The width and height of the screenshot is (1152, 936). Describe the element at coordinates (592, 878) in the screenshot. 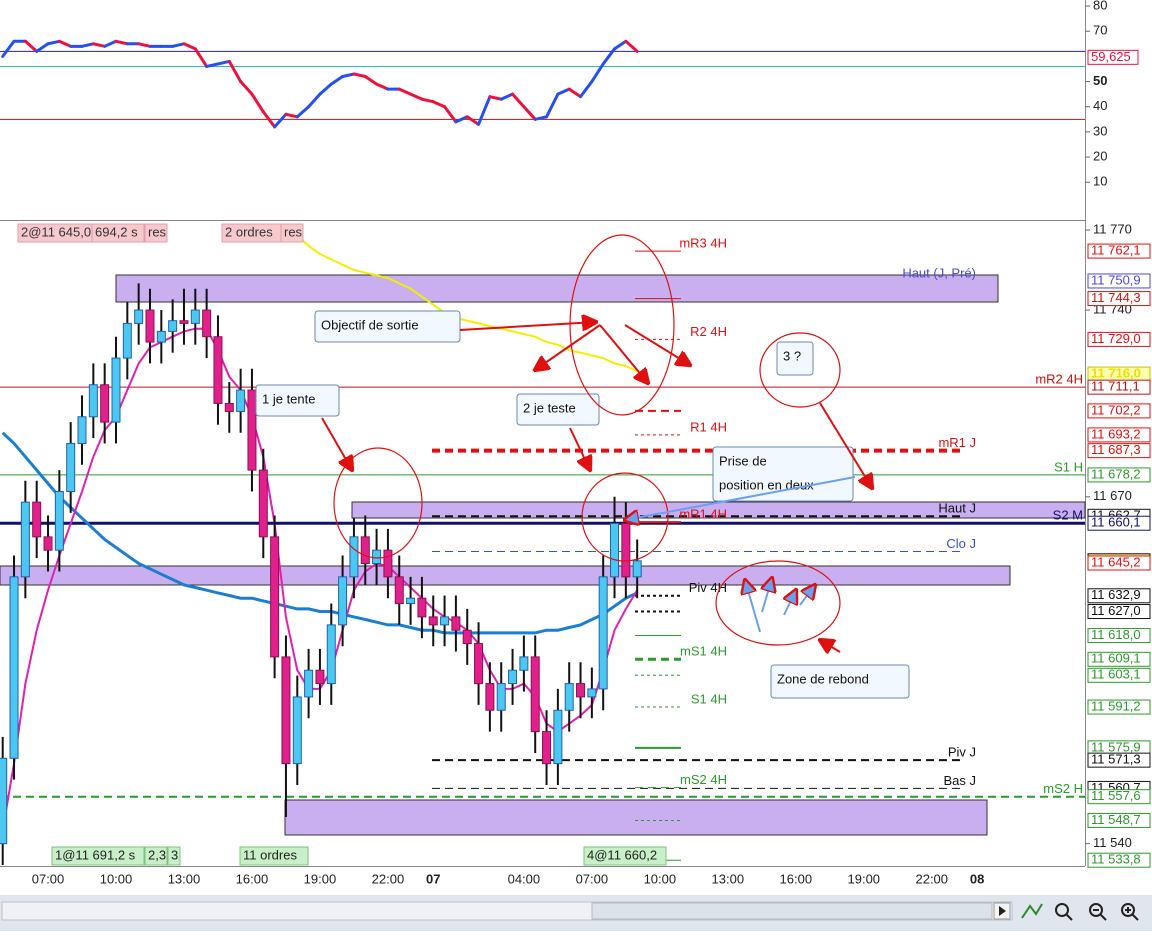

I see `x-tick-label: 07:00` at that location.